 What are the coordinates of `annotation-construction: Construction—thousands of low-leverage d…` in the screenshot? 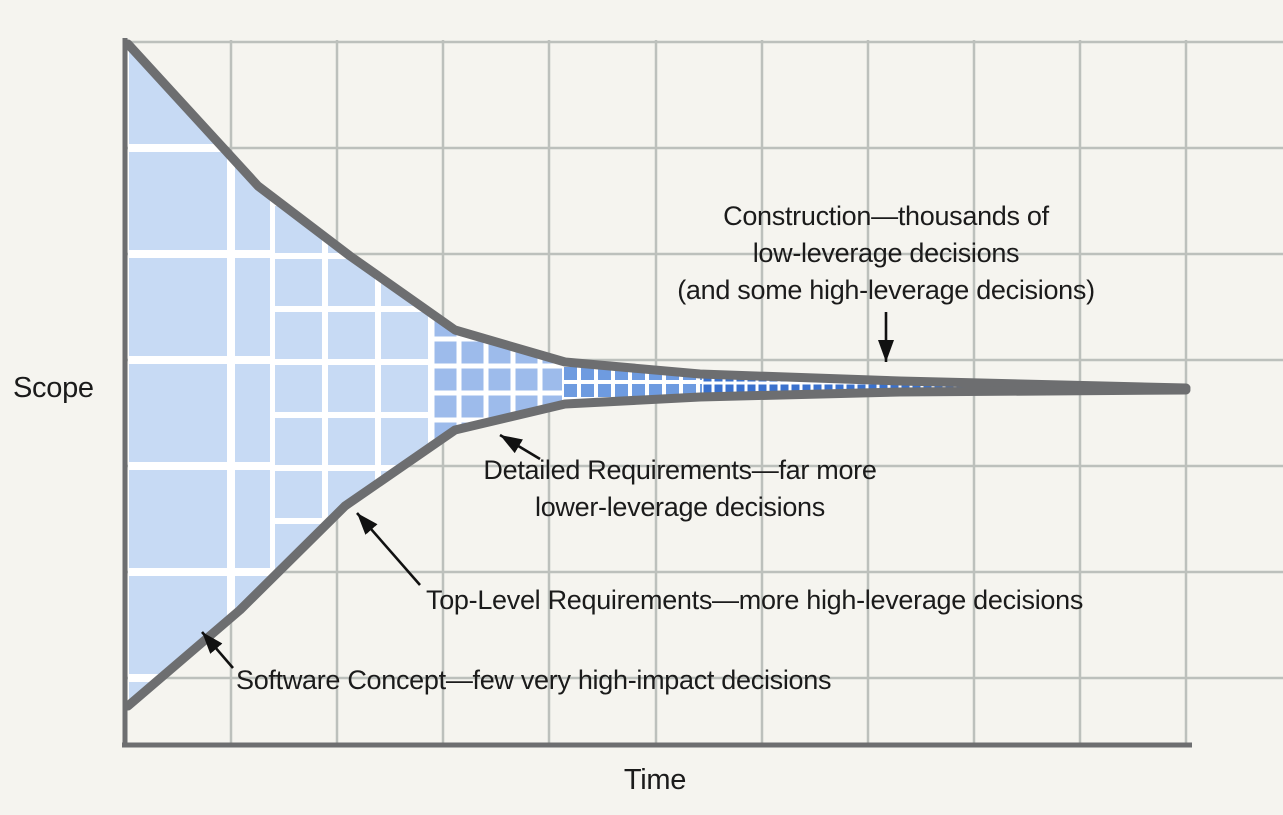 It's located at (886, 253).